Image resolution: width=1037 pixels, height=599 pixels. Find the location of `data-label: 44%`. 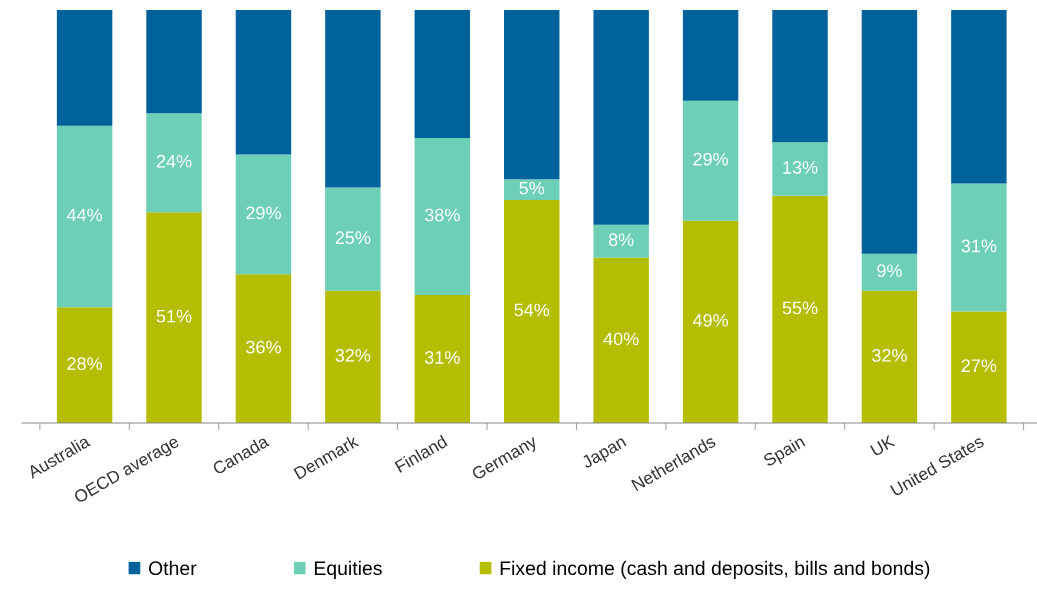

data-label: 44% is located at coordinates (84, 215).